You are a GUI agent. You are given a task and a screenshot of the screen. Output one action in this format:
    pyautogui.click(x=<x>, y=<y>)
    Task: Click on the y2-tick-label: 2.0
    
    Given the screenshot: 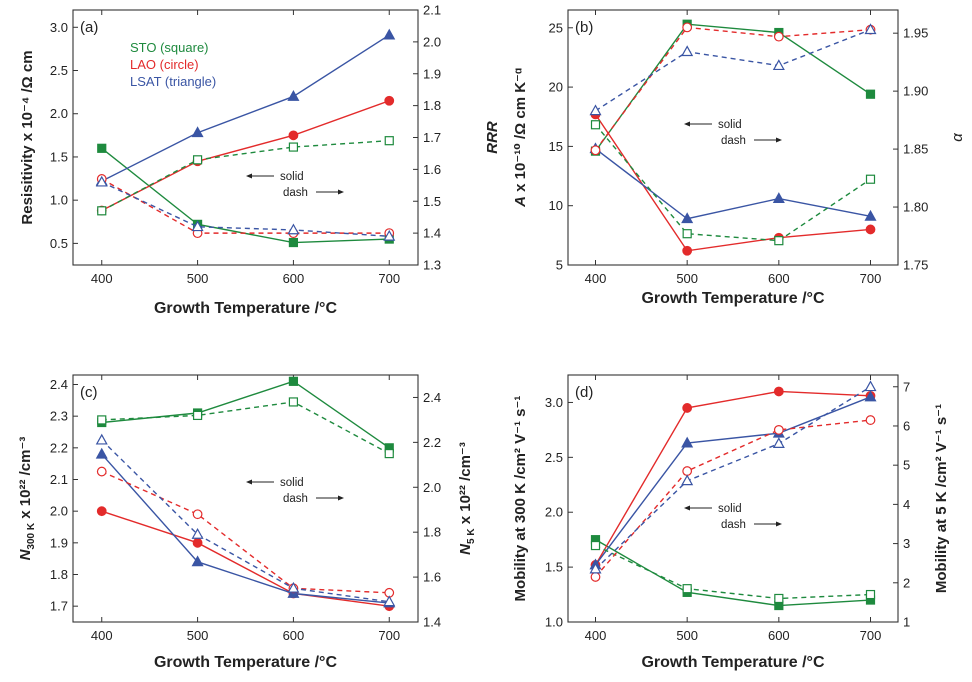 What is the action you would take?
    pyautogui.click(x=432, y=41)
    